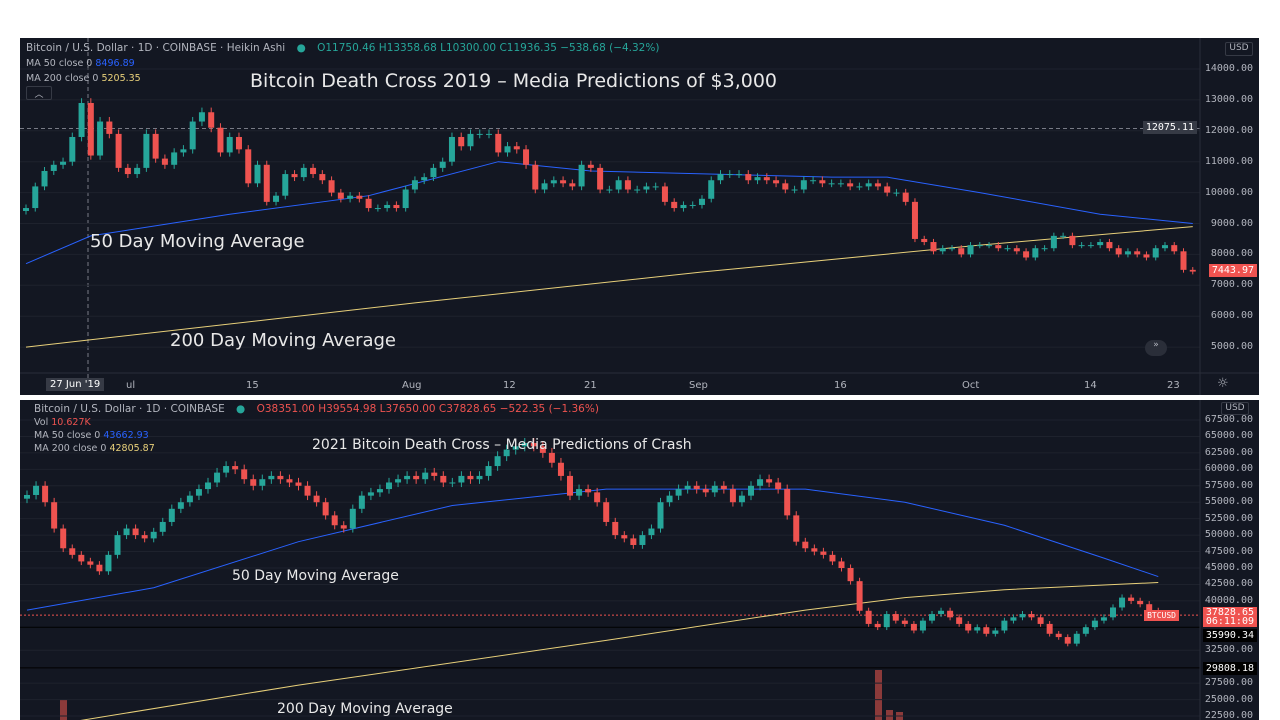 Image resolution: width=1280 pixels, height=720 pixels. Describe the element at coordinates (1161, 615) in the screenshot. I see `symbol-tag: BTCUSD` at that location.